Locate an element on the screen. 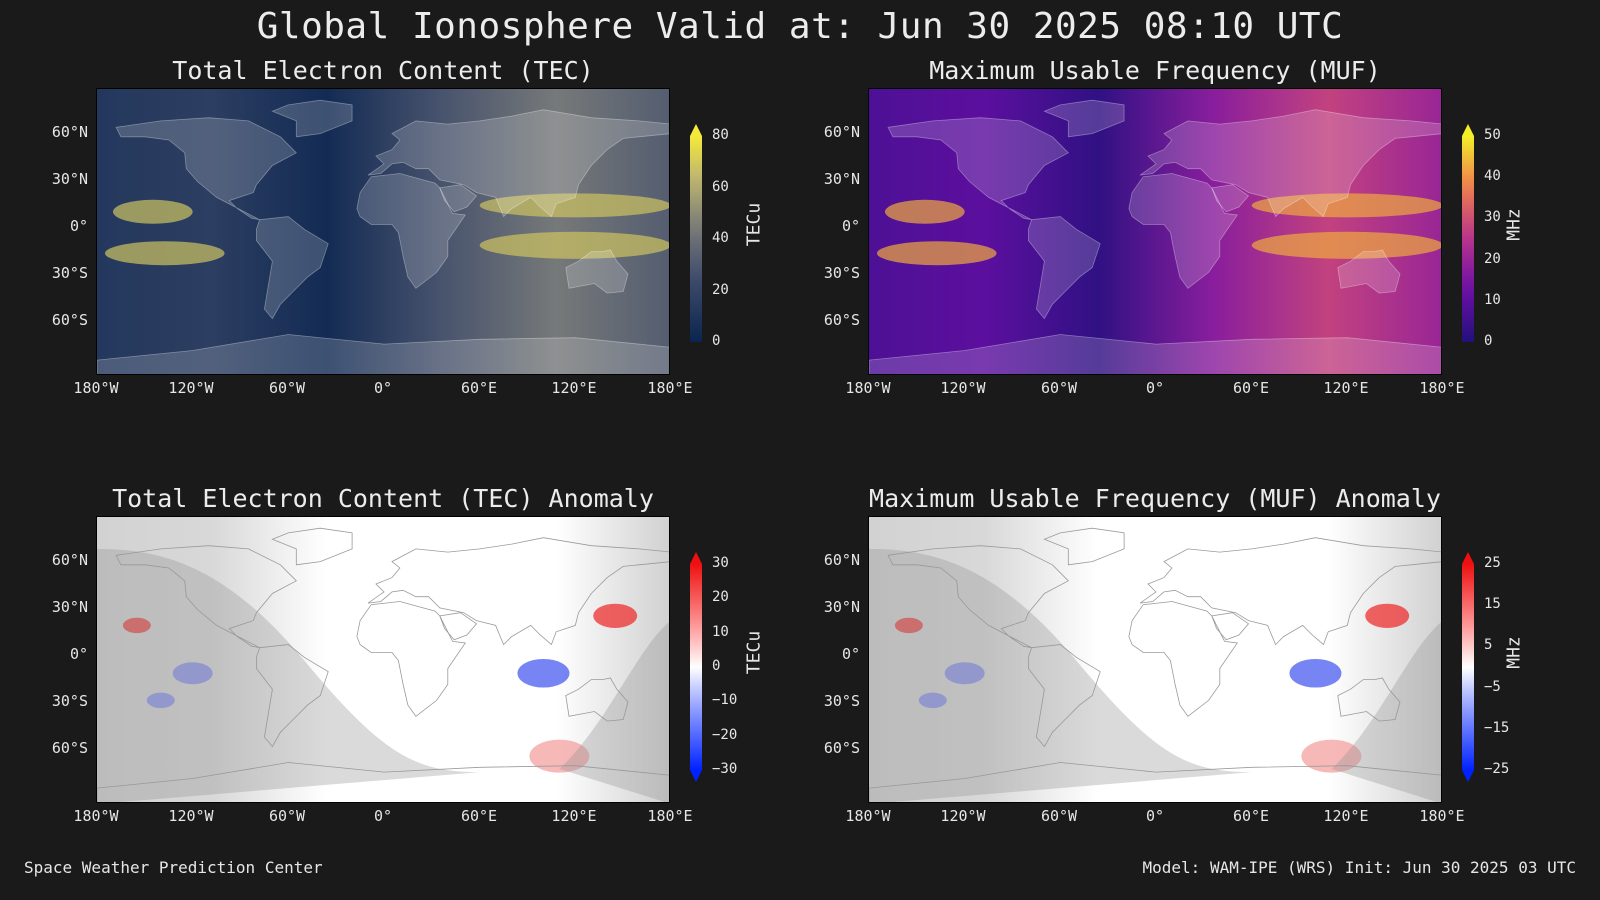  map-tec-anomaly is located at coordinates (383, 659).